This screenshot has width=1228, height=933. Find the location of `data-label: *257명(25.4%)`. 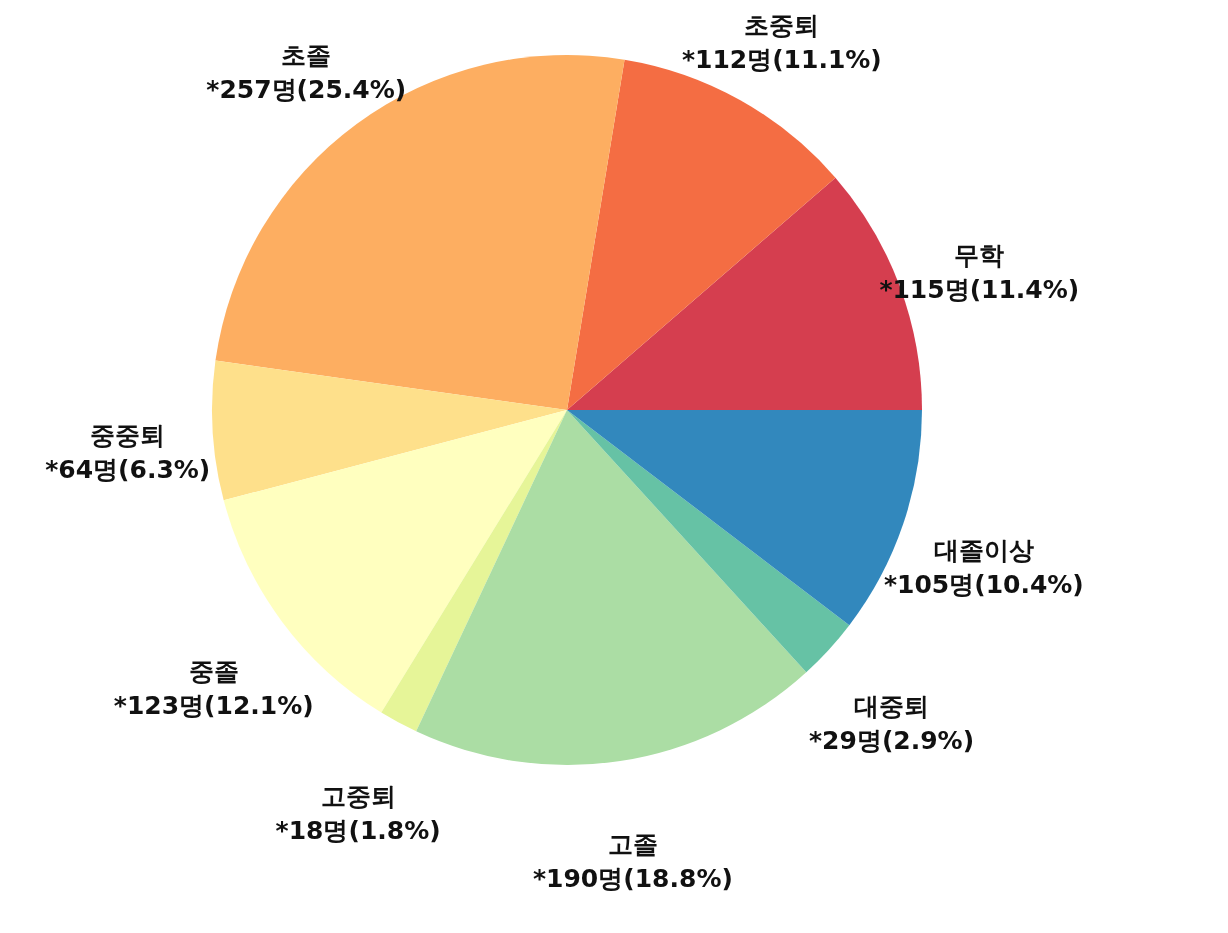

data-label: *257명(25.4%) is located at coordinates (306, 89).